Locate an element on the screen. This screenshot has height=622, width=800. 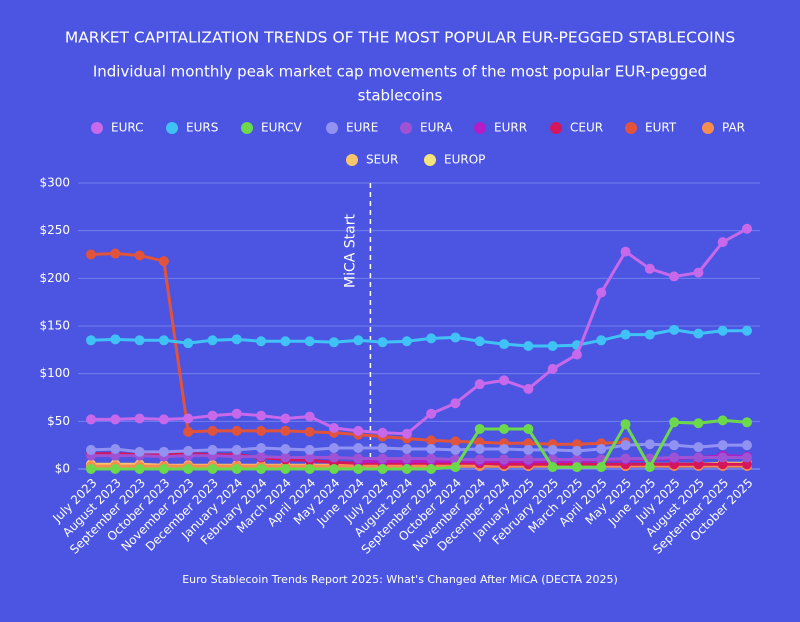
y-tick-label: $100 is located at coordinates (54, 373).